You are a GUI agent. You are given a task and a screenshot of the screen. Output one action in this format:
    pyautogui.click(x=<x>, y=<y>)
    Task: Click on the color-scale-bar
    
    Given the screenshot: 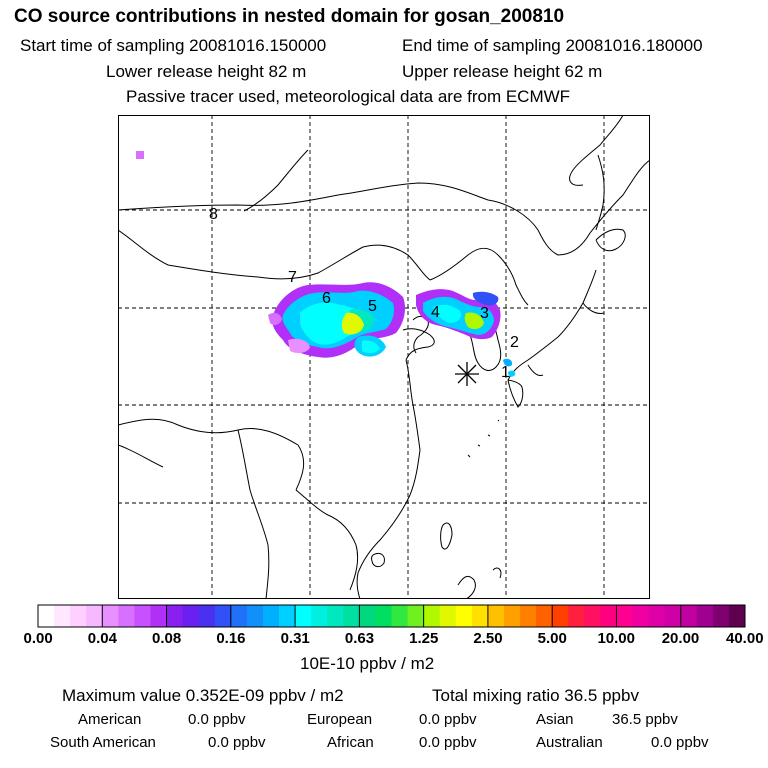 What is the action you would take?
    pyautogui.click(x=391, y=616)
    